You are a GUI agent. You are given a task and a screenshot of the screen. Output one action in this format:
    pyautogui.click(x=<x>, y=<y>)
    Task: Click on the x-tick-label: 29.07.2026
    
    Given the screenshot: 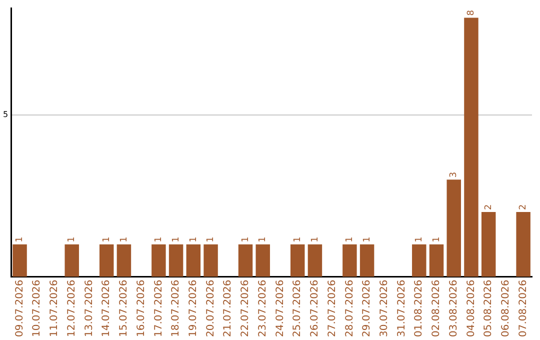 What is the action you would take?
    pyautogui.click(x=367, y=309)
    